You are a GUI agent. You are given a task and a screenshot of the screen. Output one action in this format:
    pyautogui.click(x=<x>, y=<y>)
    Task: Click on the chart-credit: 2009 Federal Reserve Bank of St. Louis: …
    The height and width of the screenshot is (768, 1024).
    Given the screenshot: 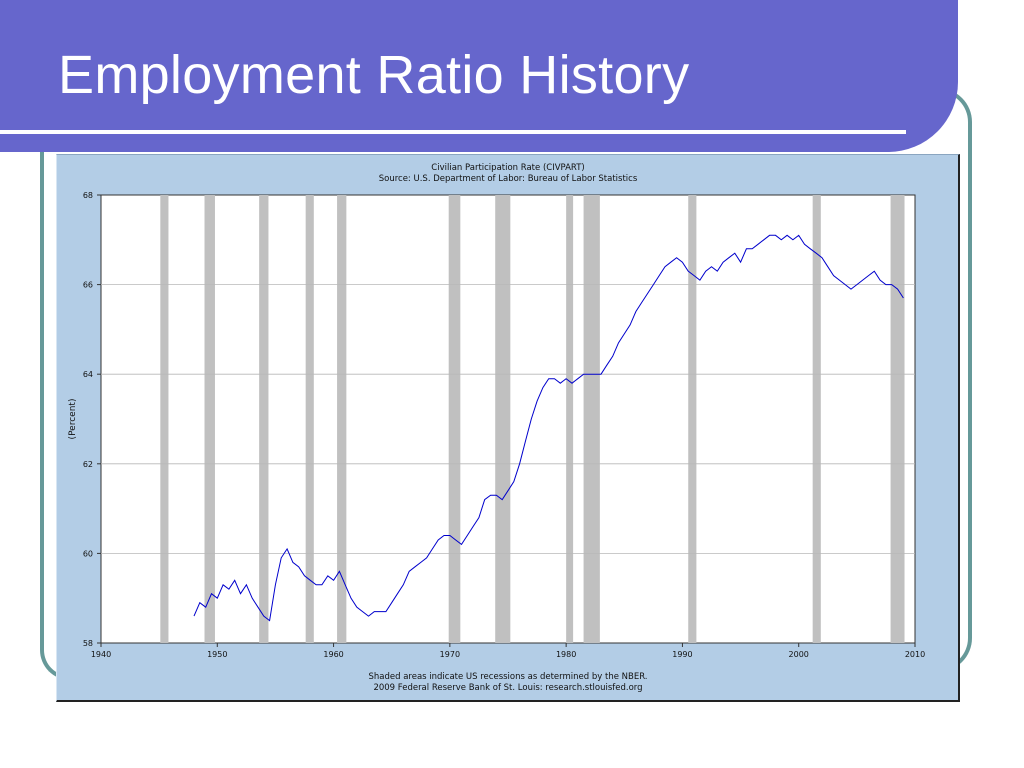 What is the action you would take?
    pyautogui.click(x=507, y=688)
    